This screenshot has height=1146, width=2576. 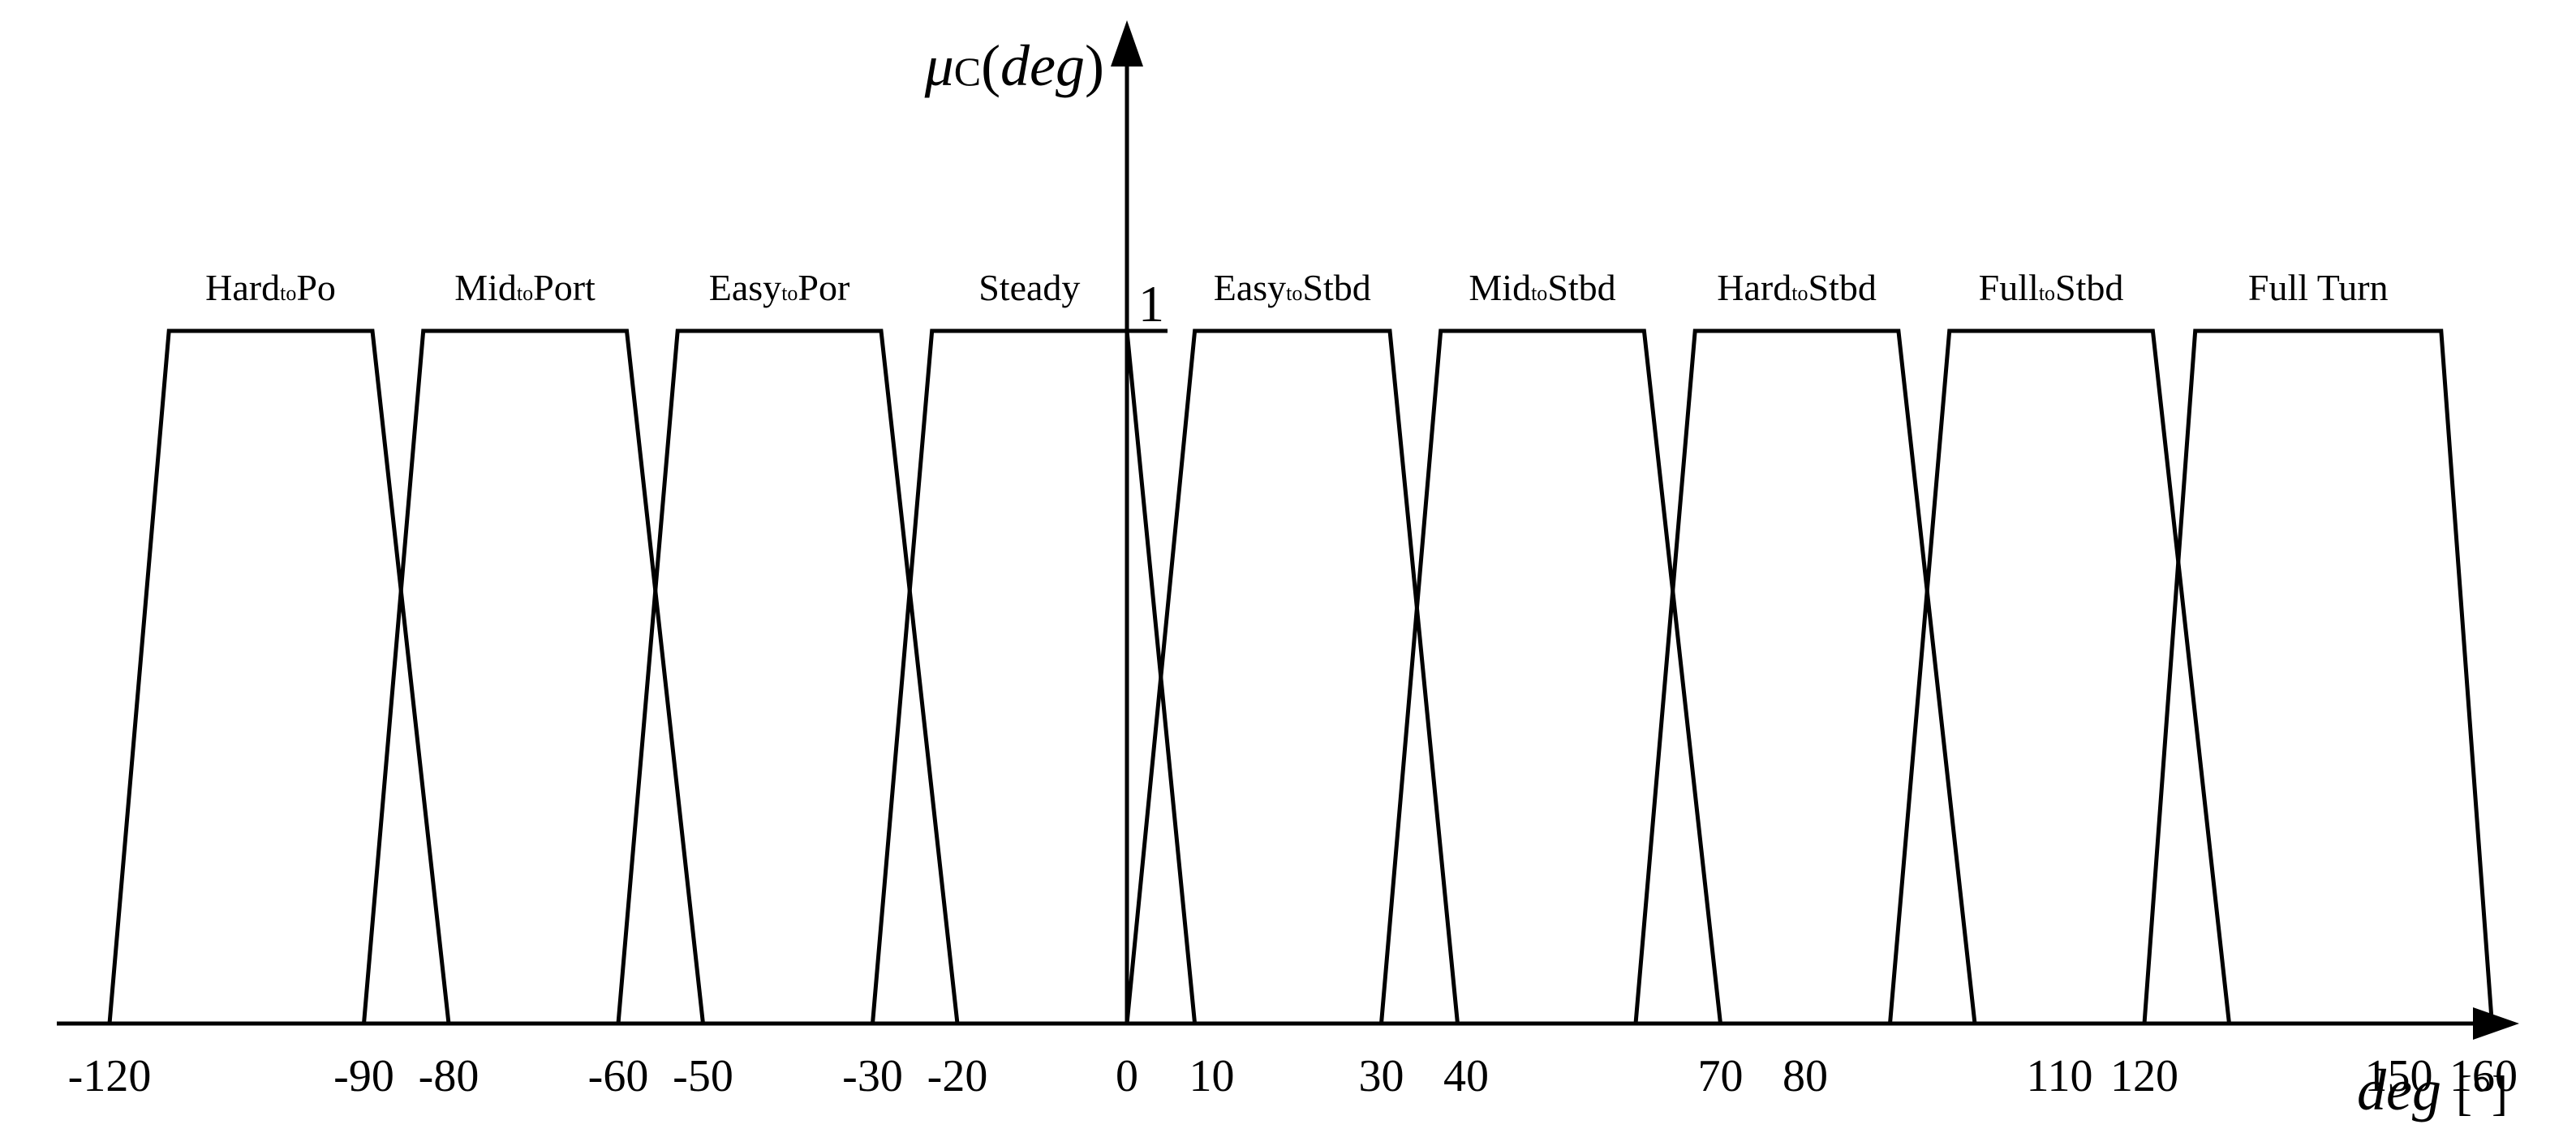 I want to click on x-axis-title-var: deg, so click(x=2399, y=1090).